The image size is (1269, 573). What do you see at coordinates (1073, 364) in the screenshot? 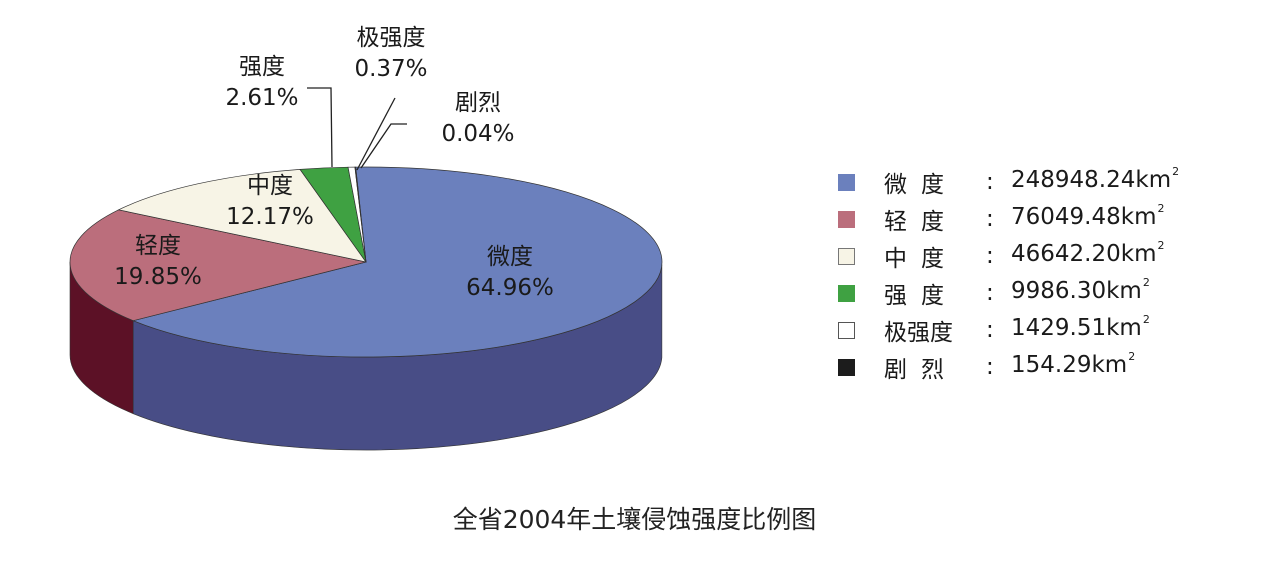
I see `legend-value: 154.29km2` at bounding box center [1073, 364].